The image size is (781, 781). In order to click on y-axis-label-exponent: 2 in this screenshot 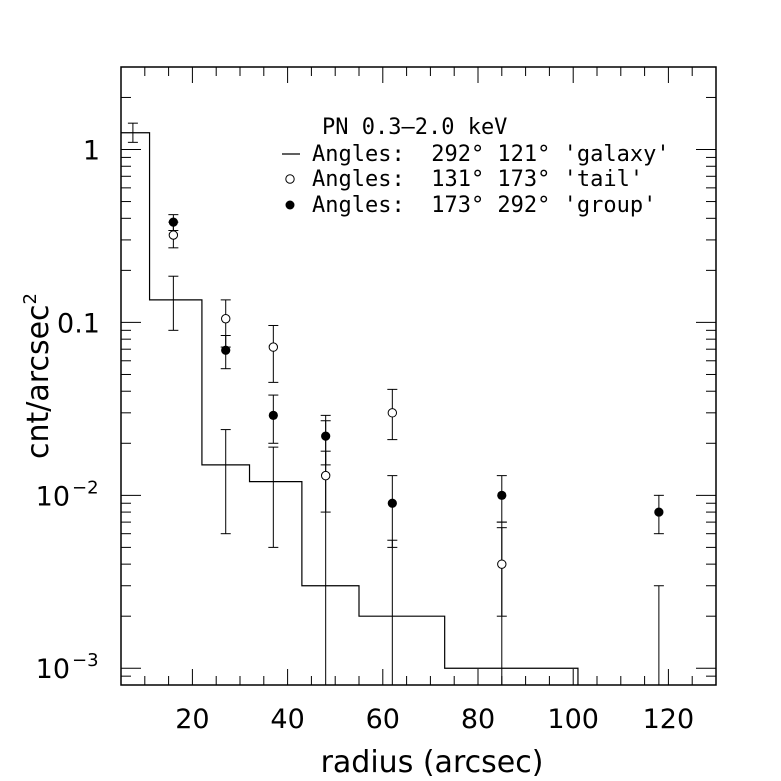, I will do `click(30, 298)`.